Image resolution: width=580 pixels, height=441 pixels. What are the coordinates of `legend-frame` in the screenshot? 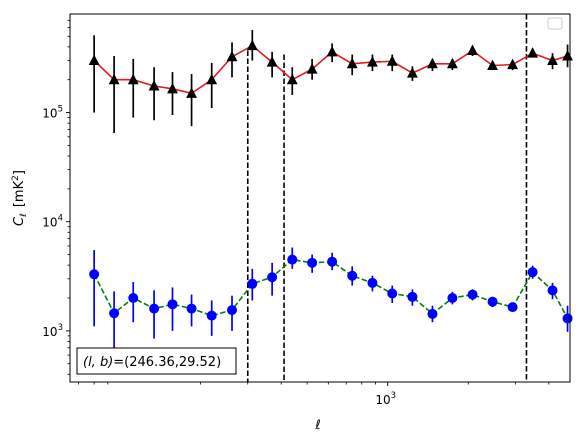 It's located at (555, 23).